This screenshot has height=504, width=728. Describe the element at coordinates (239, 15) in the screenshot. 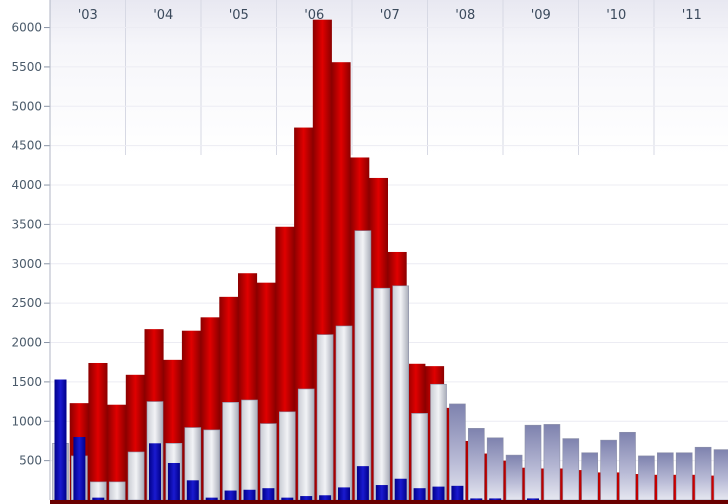

I see `year-label: '05` at that location.